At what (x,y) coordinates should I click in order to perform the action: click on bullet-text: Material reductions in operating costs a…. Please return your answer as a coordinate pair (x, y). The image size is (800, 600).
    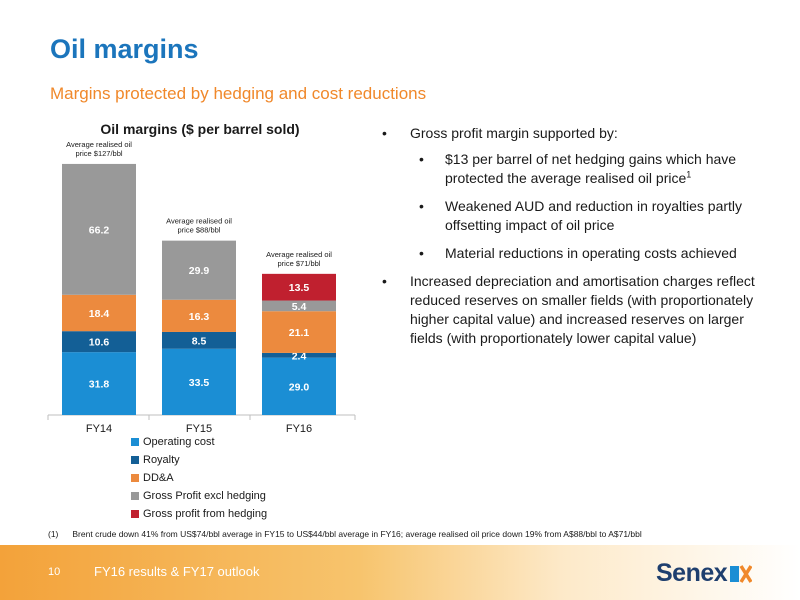
    Looking at the image, I should click on (591, 253).